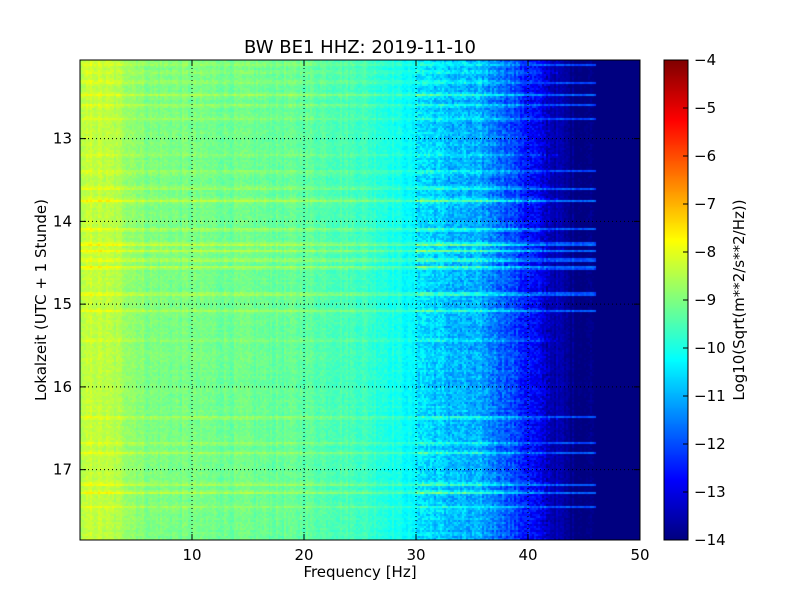 The image size is (800, 600). Describe the element at coordinates (62, 387) in the screenshot. I see `y-tick-label: 16` at that location.